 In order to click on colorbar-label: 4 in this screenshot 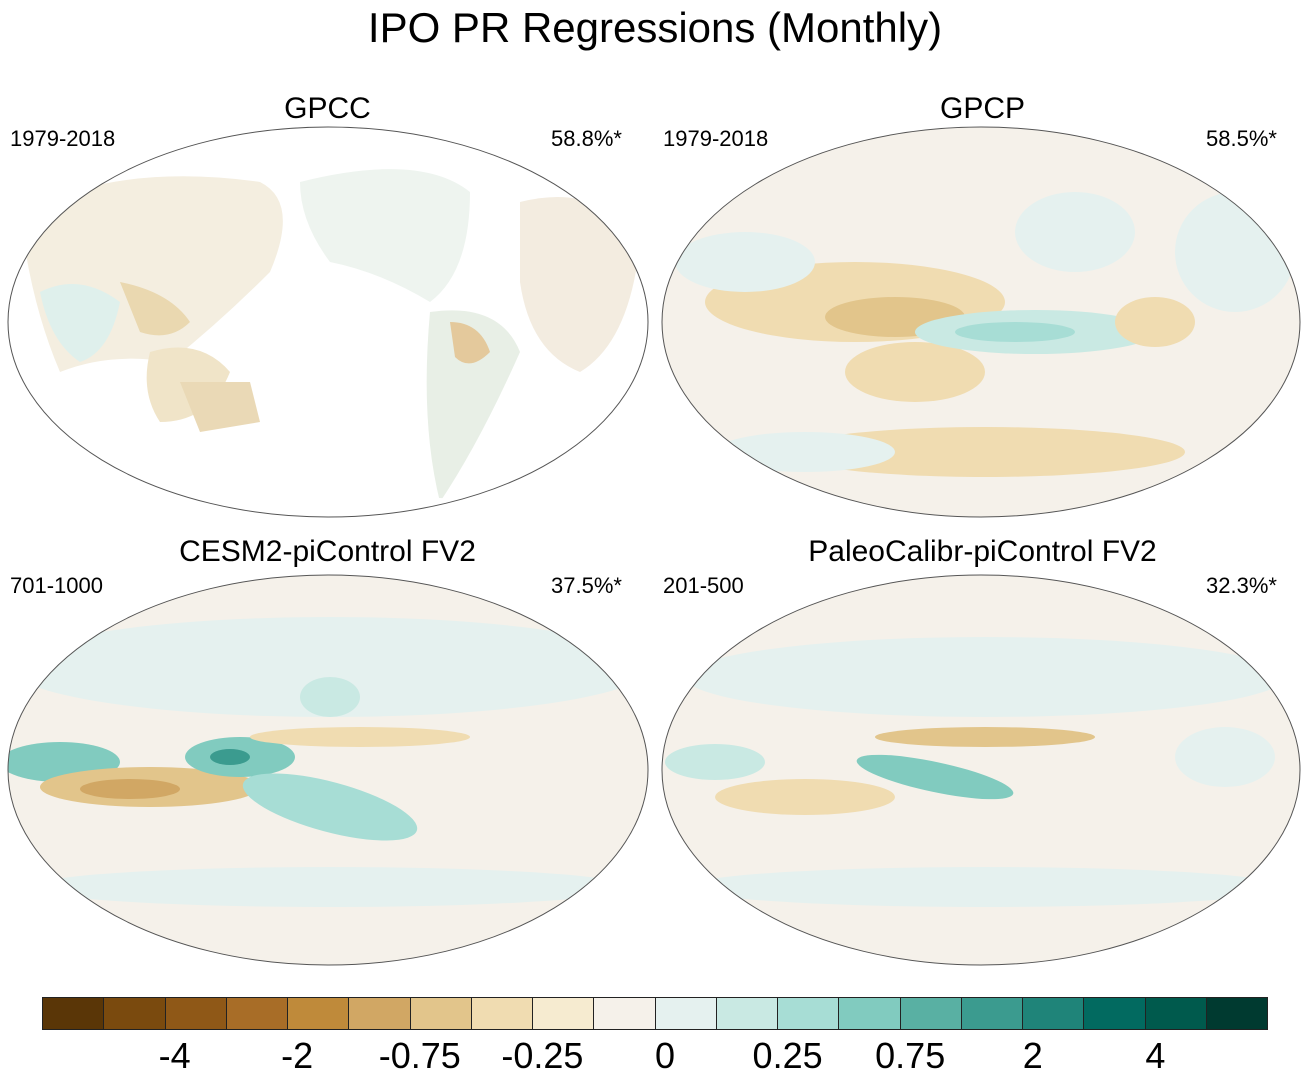, I will do `click(1155, 1055)`.